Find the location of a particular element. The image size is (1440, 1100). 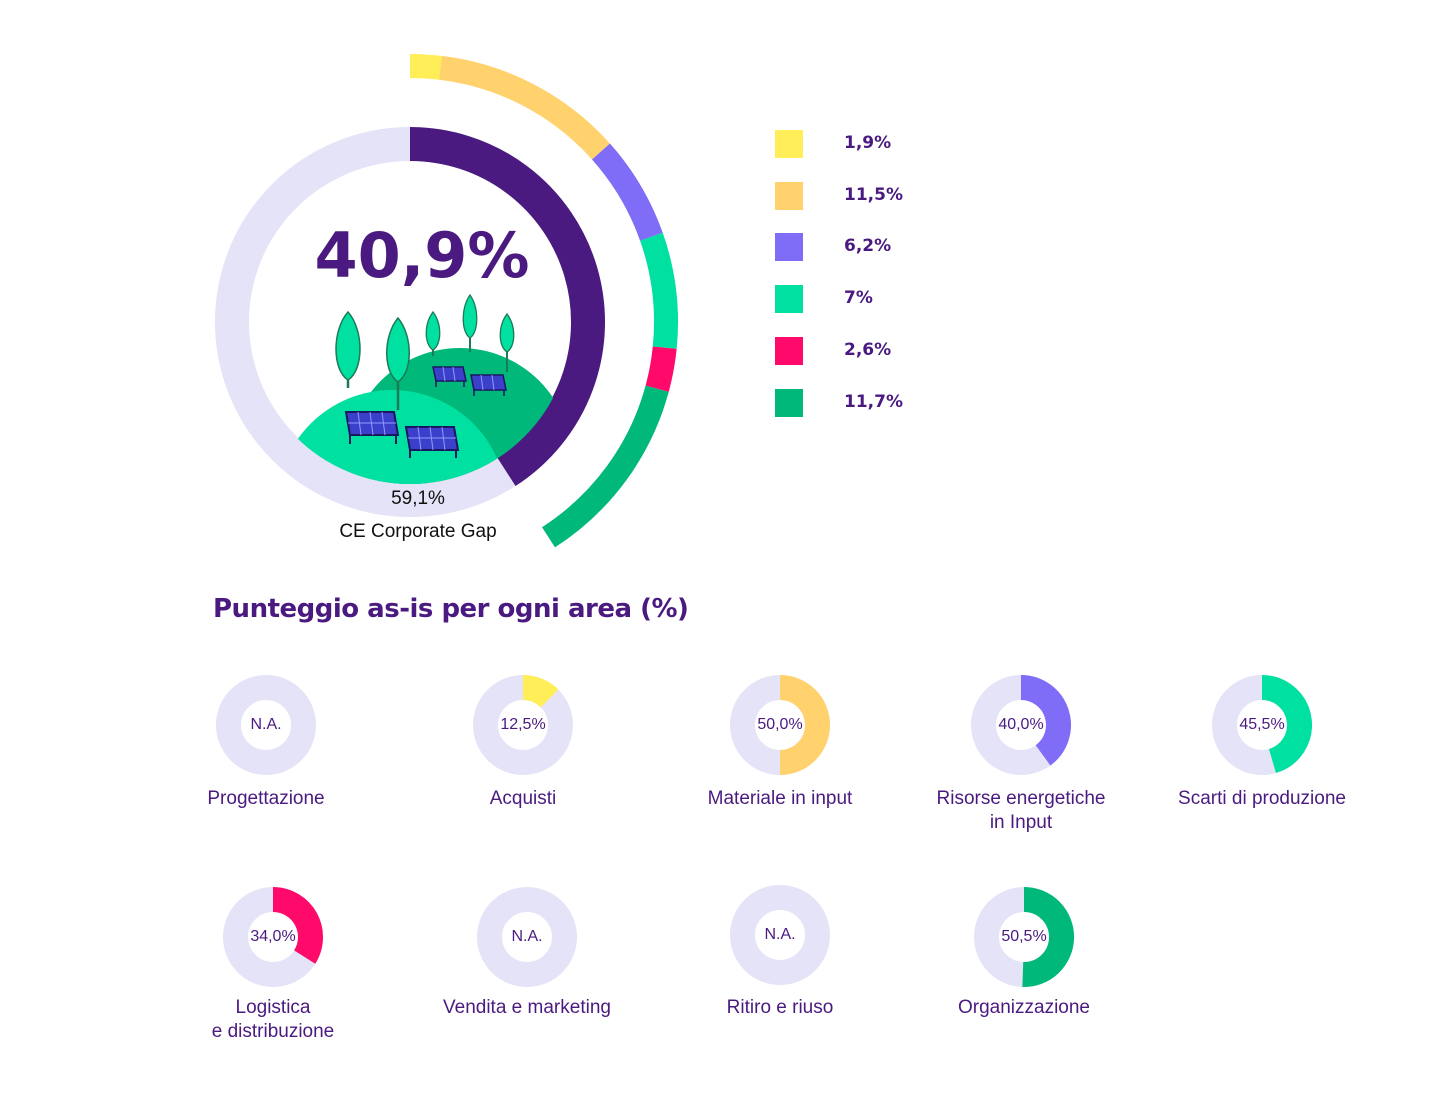

gap-ring is located at coordinates (365, 322).